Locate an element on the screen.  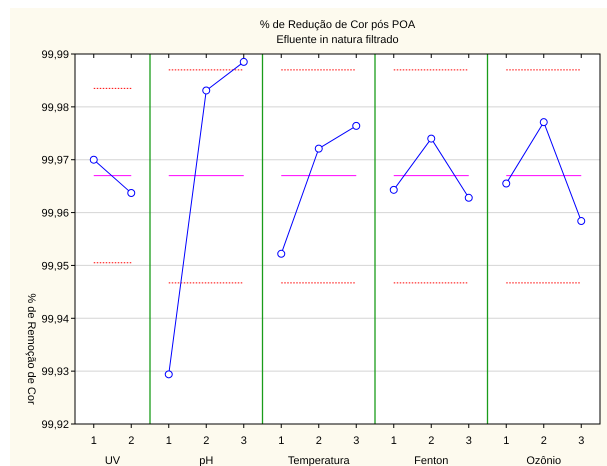
y-axis-title: % de Remoção de Cor is located at coordinates (31, 349).